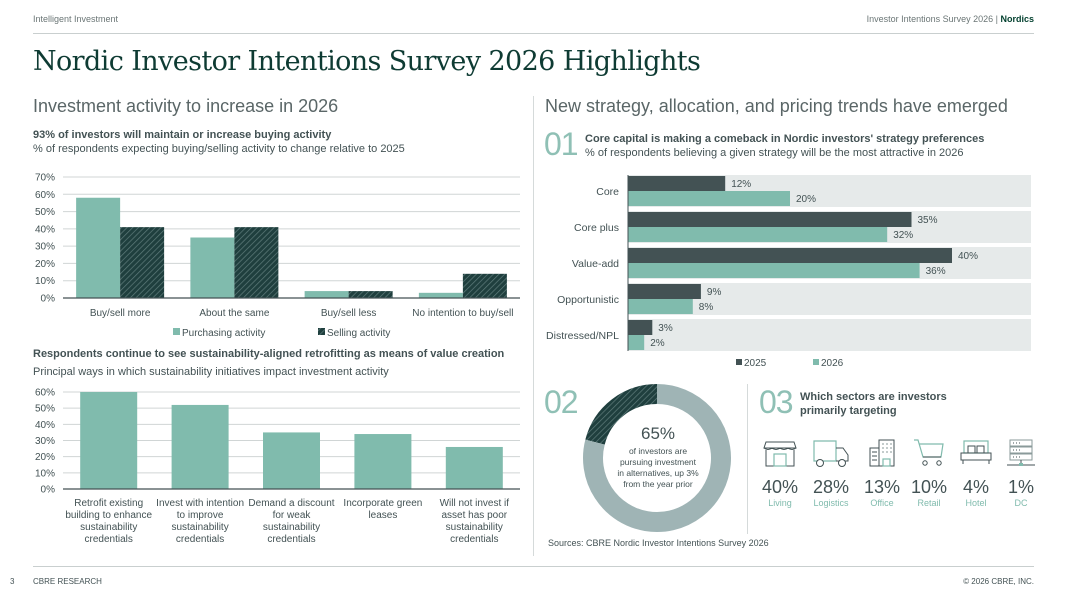 Image resolution: width=1067 pixels, height=600 pixels. I want to click on y-tick-label: 10%, so click(45, 281).